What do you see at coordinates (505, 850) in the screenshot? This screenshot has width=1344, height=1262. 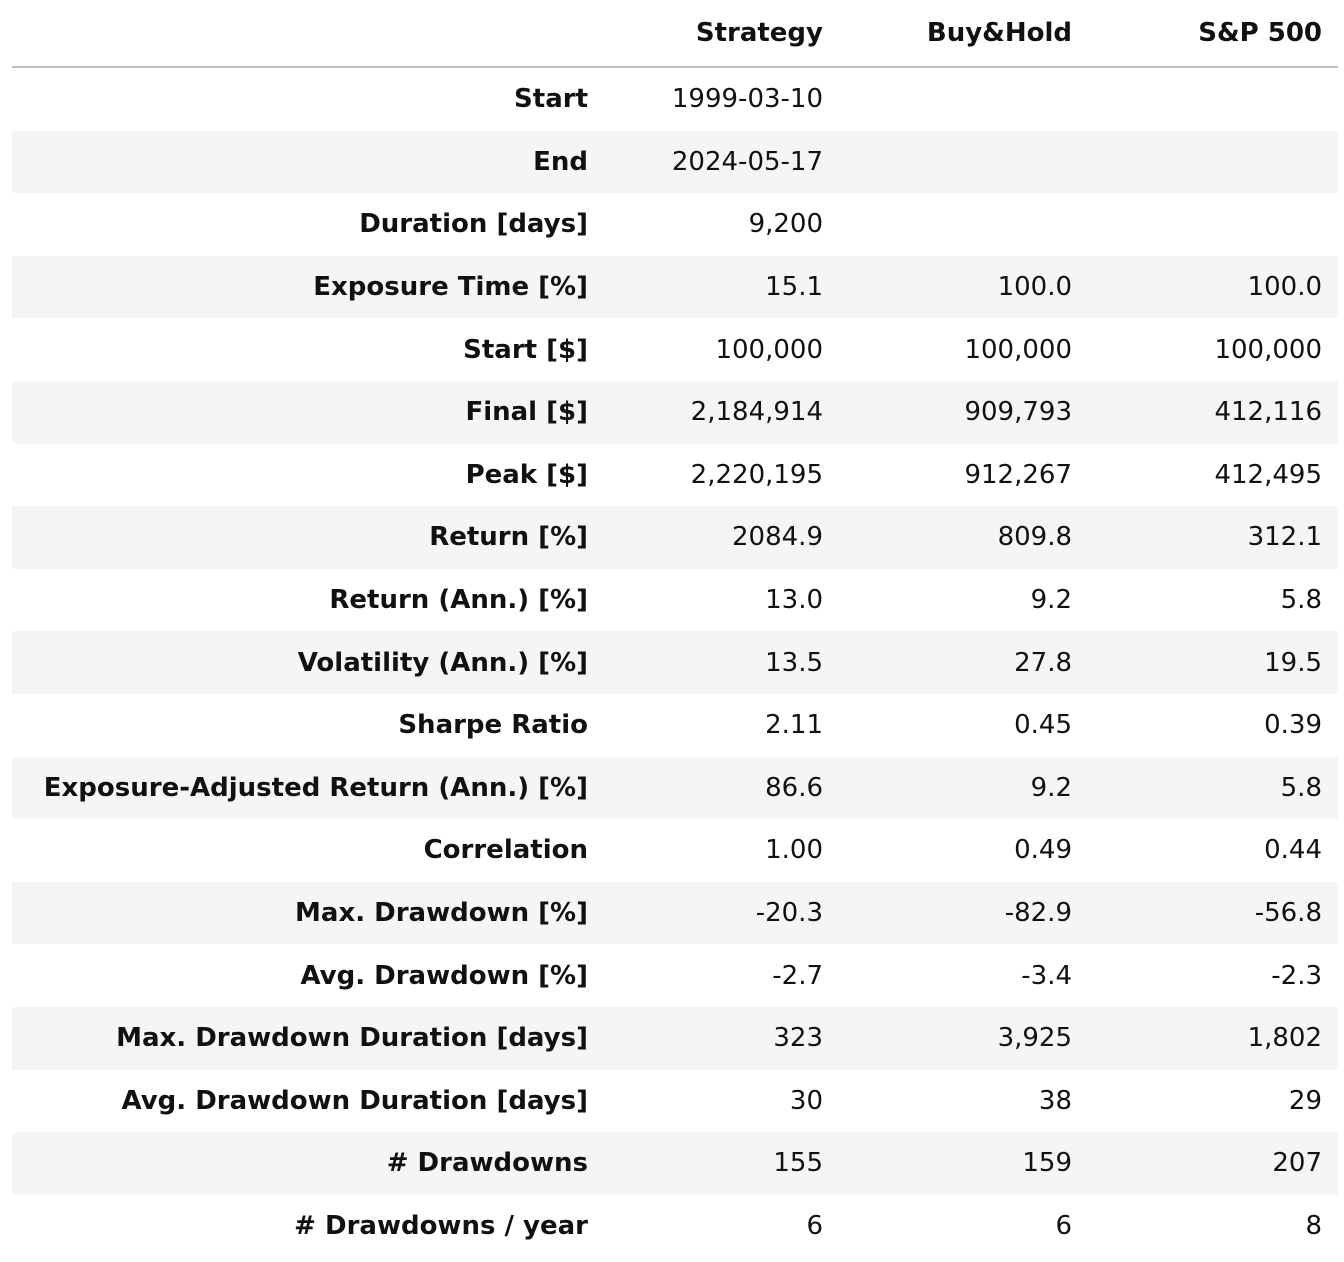 I see `row-label: Correlation` at bounding box center [505, 850].